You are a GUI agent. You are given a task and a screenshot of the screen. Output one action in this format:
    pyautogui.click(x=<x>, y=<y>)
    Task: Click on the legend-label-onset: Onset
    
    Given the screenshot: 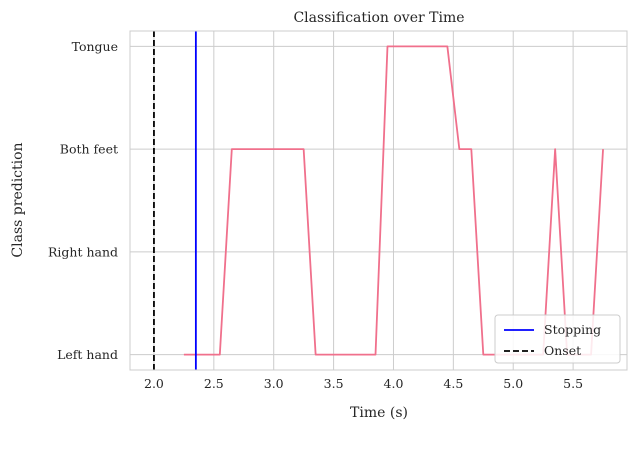 What is the action you would take?
    pyautogui.click(x=562, y=350)
    